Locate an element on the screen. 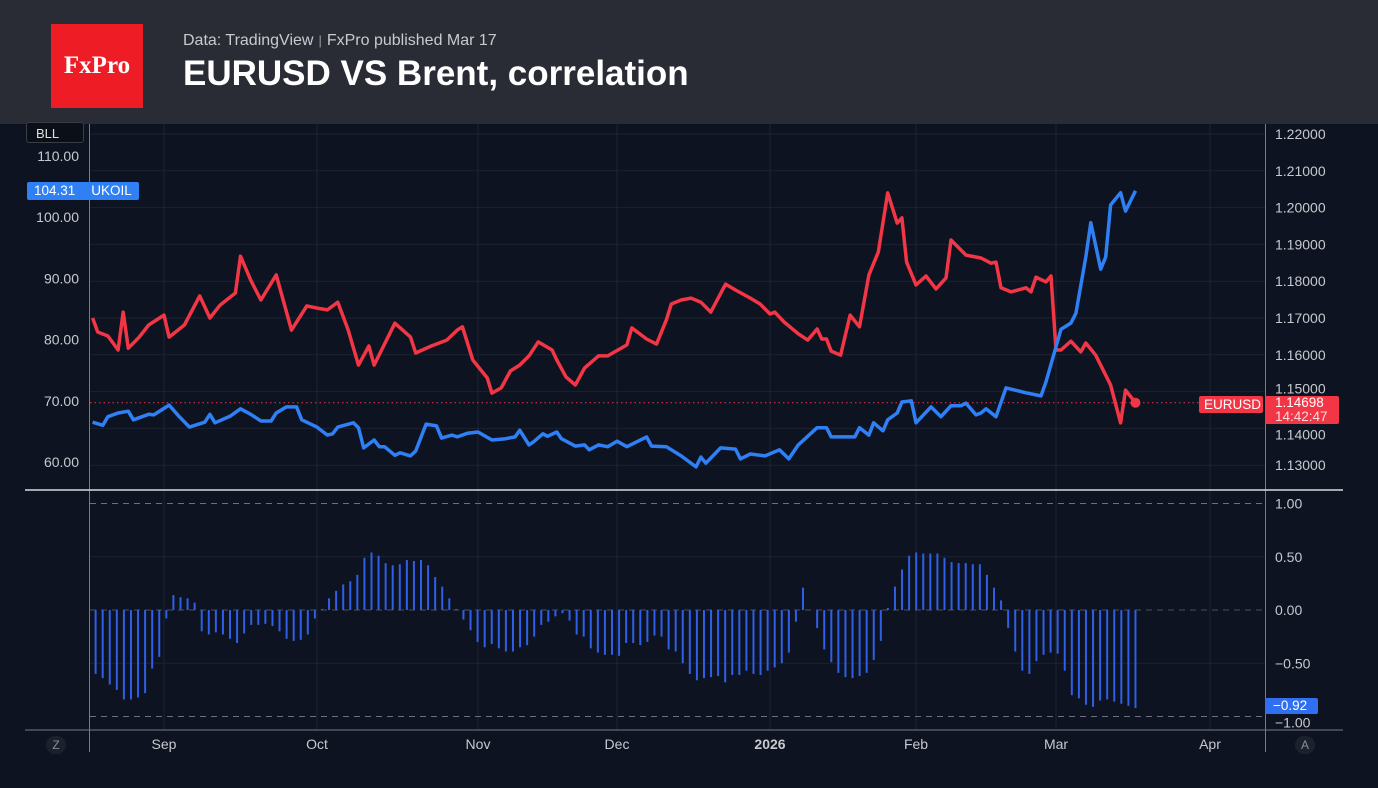 This screenshot has height=788, width=1378. left-axis-tick-label: 90.00 is located at coordinates (61, 278).